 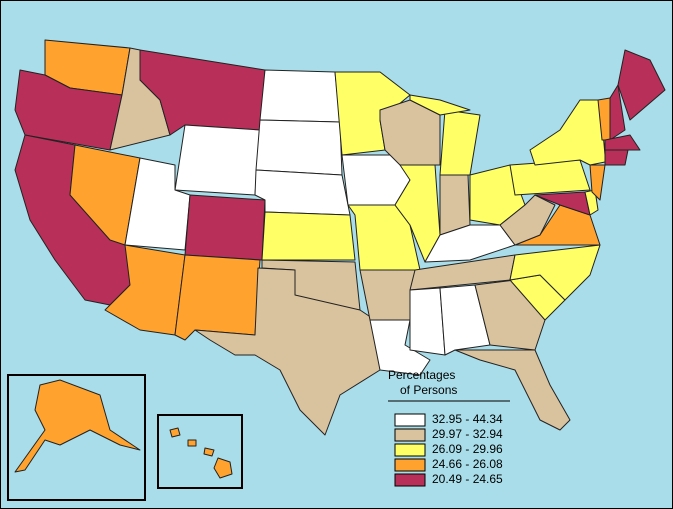 What do you see at coordinates (467, 434) in the screenshot?
I see `legend-label: 29.97 - 32.94` at bounding box center [467, 434].